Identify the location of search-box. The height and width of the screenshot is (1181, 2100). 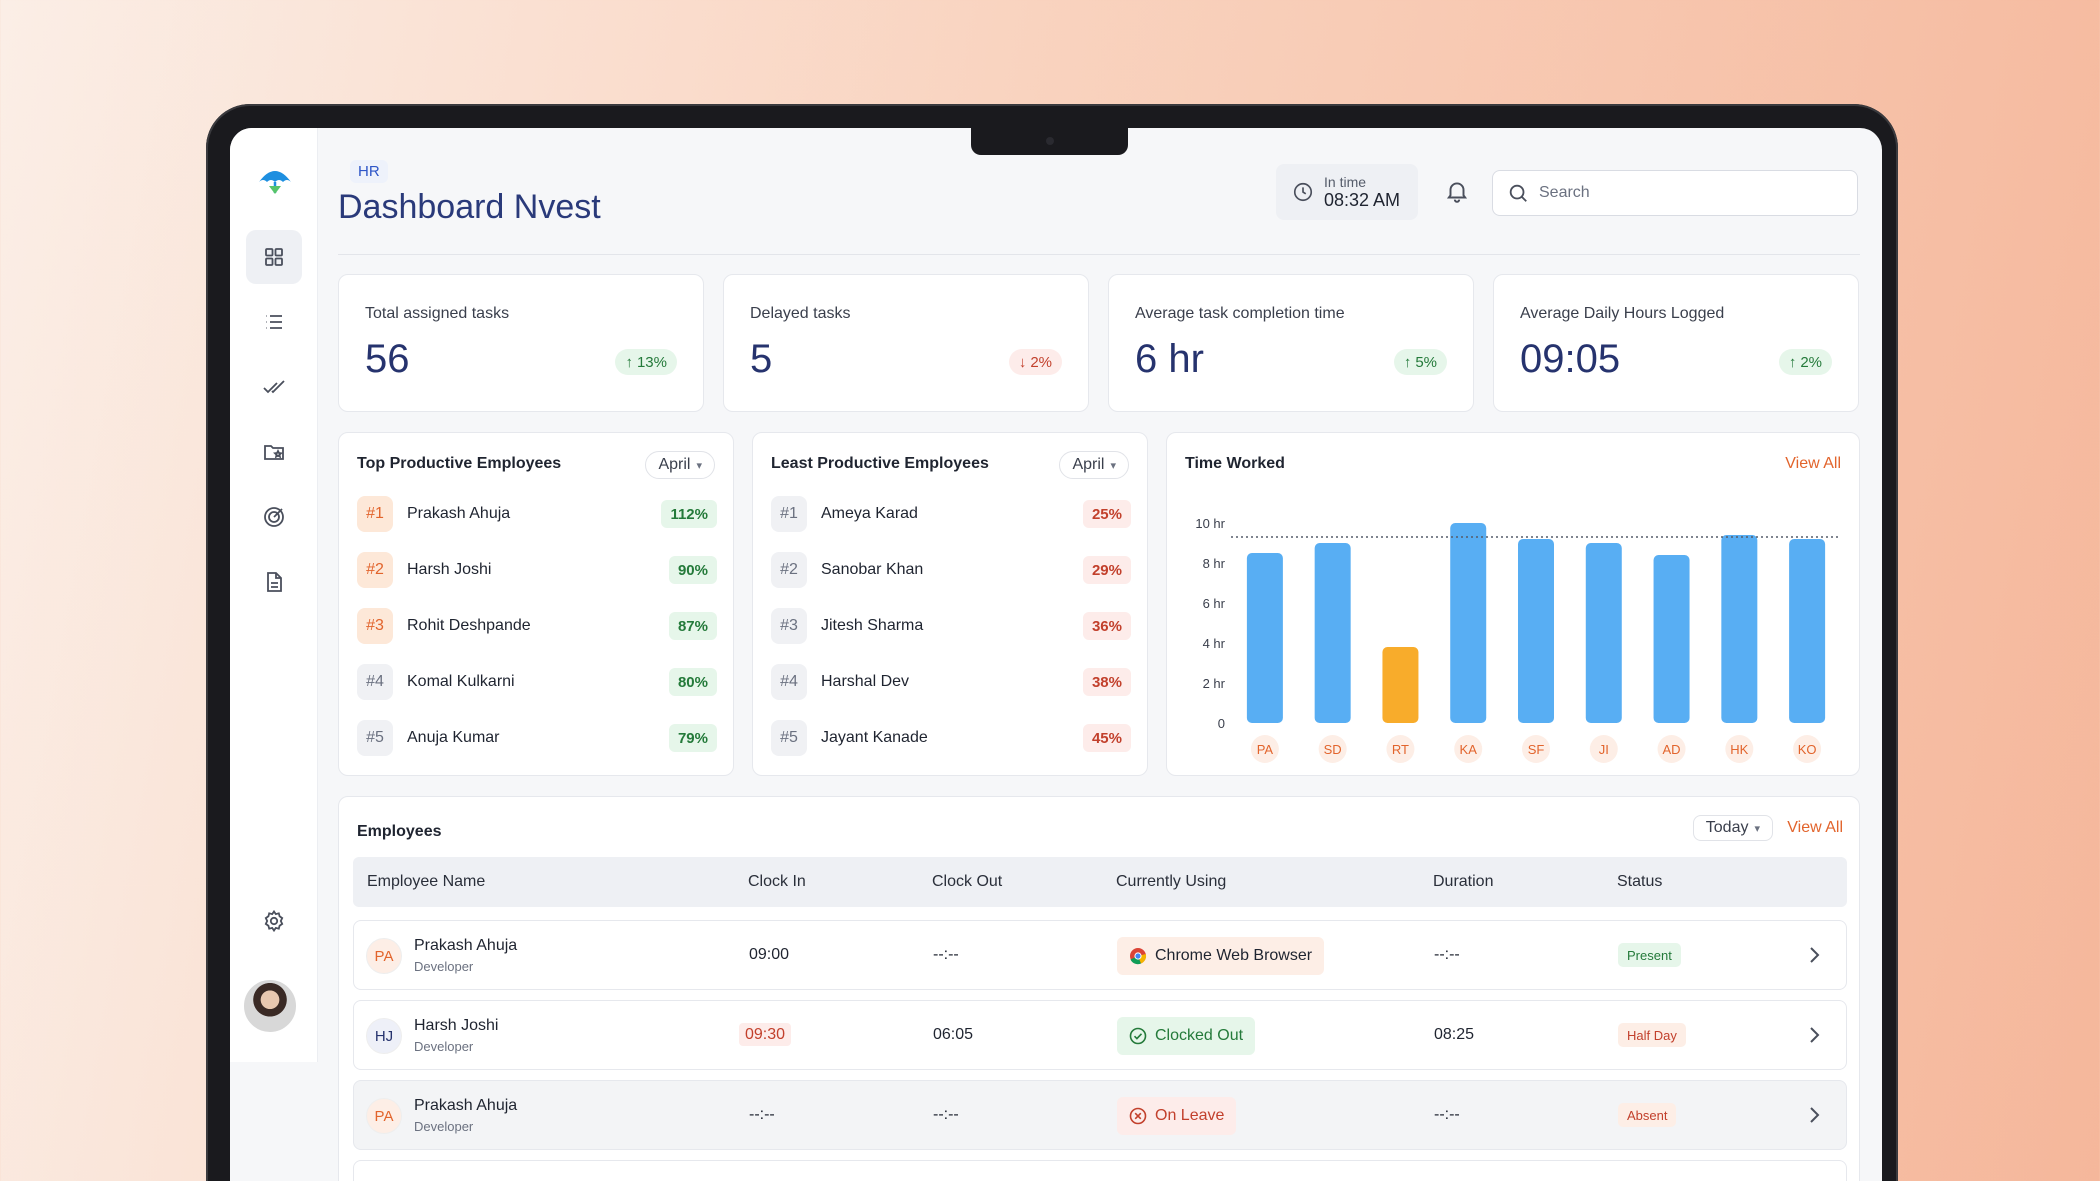
(1675, 193).